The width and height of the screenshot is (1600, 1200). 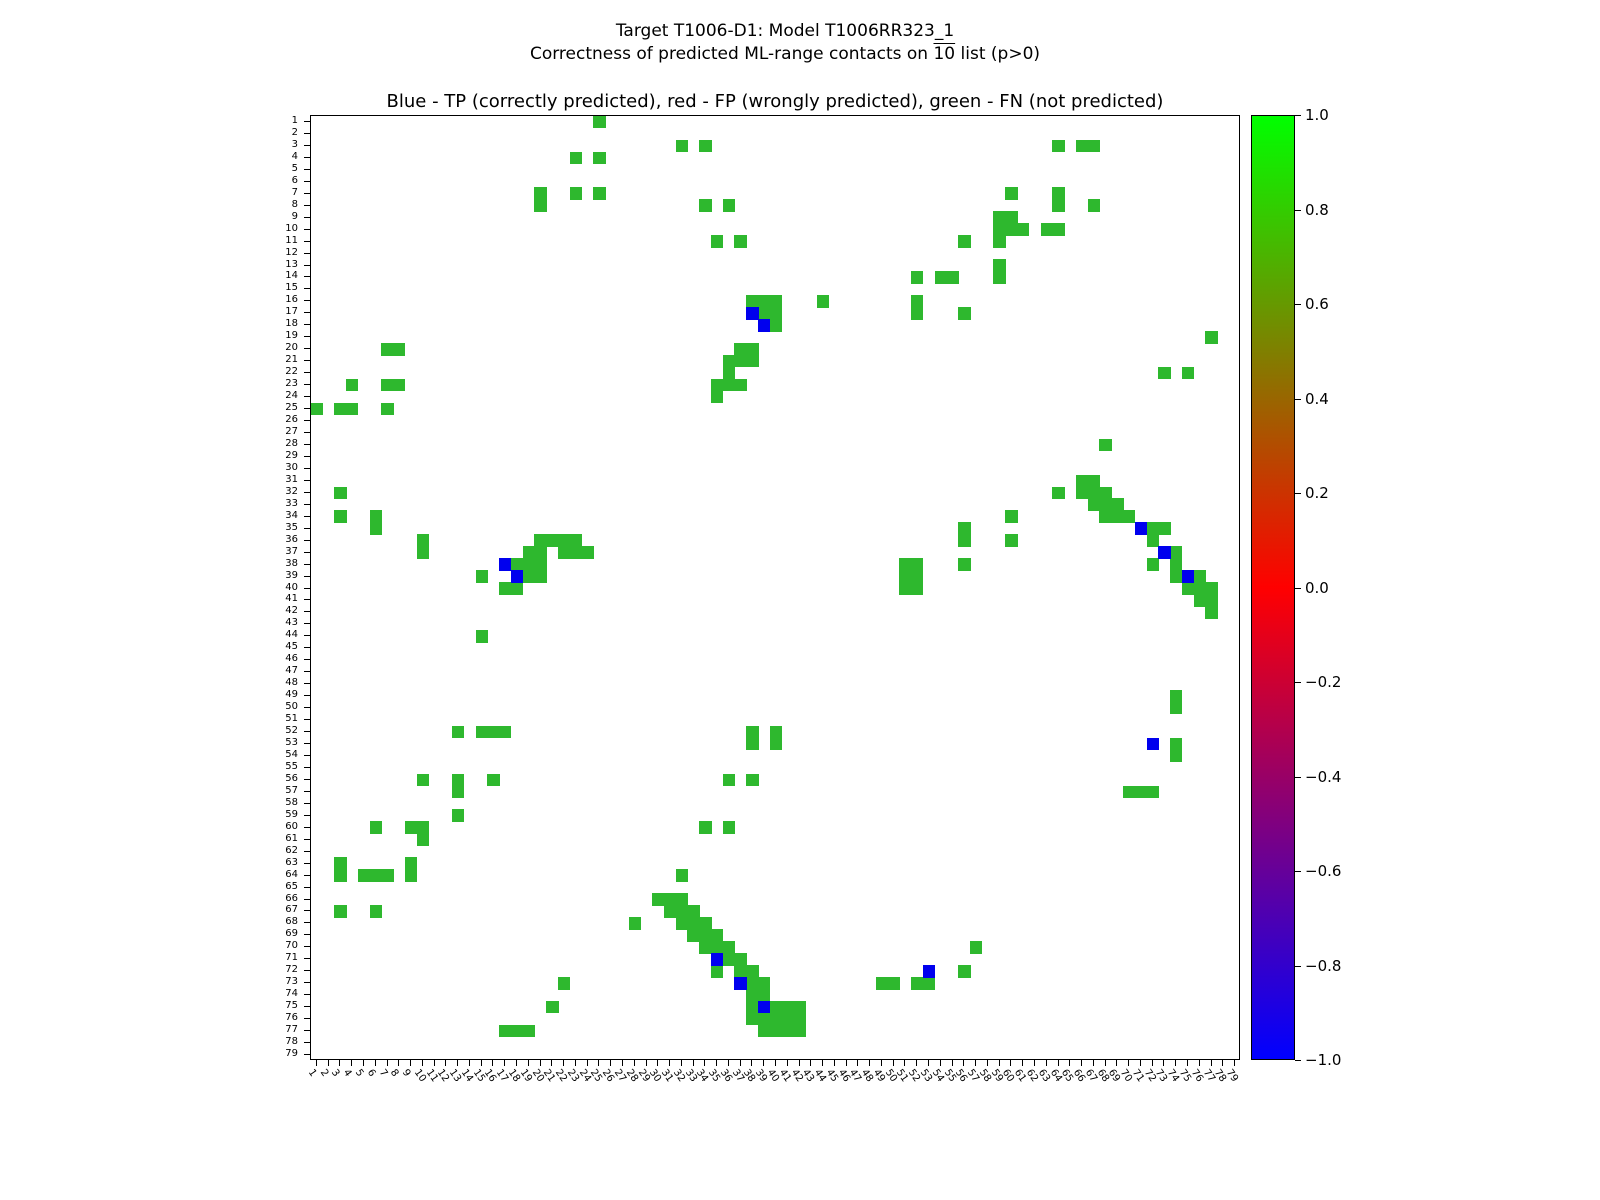 What do you see at coordinates (291, 850) in the screenshot?
I see `y-tick-label: 62` at bounding box center [291, 850].